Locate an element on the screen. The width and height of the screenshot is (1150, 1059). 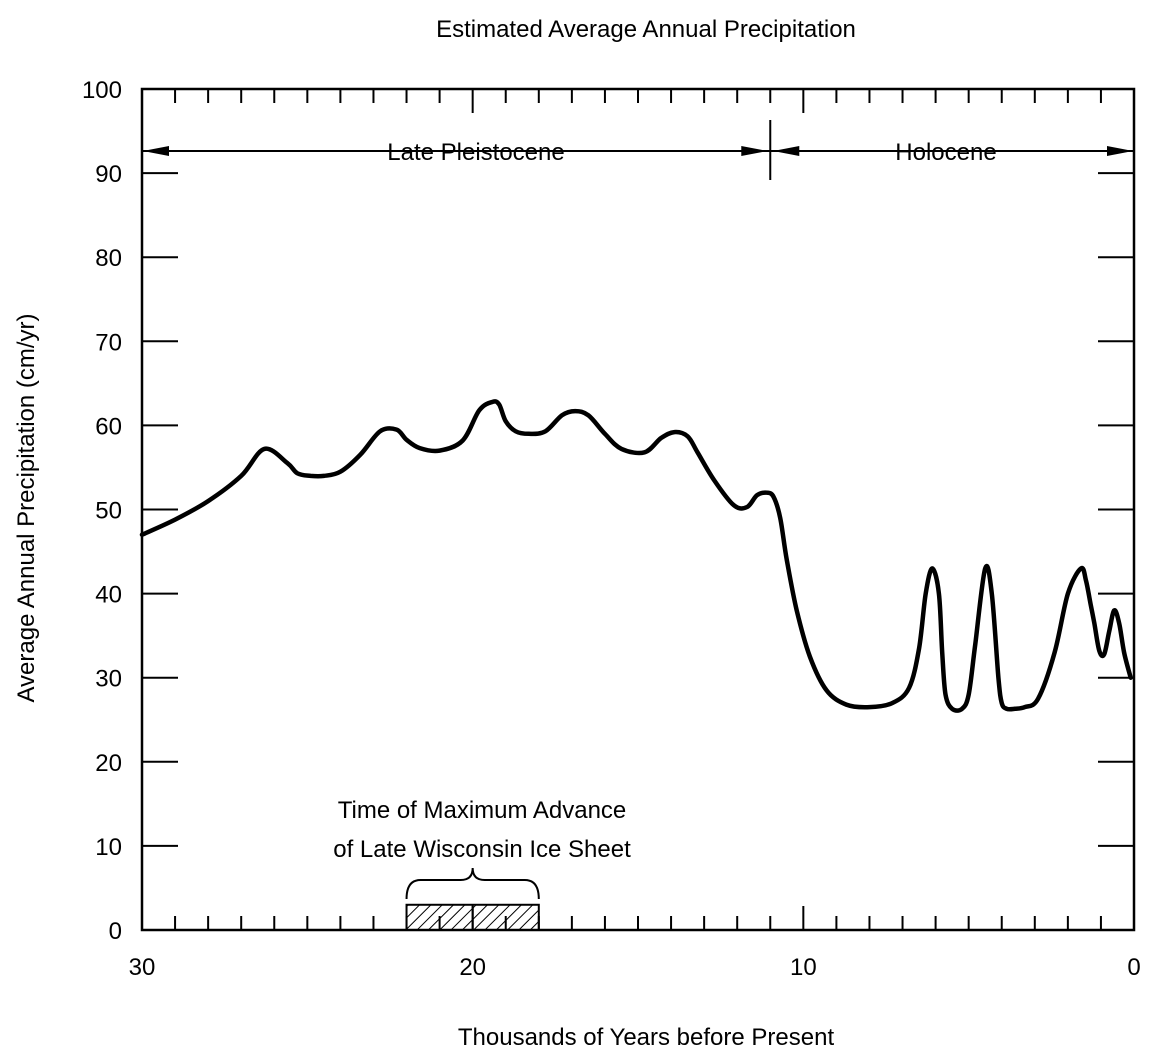
x-axis-title: Thousands of Years before Present is located at coordinates (646, 1037).